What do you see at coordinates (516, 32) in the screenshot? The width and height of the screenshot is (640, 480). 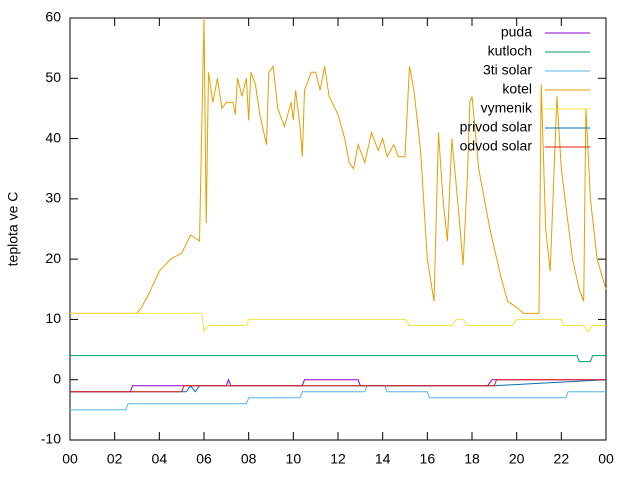 I see `legend-label: puda` at bounding box center [516, 32].